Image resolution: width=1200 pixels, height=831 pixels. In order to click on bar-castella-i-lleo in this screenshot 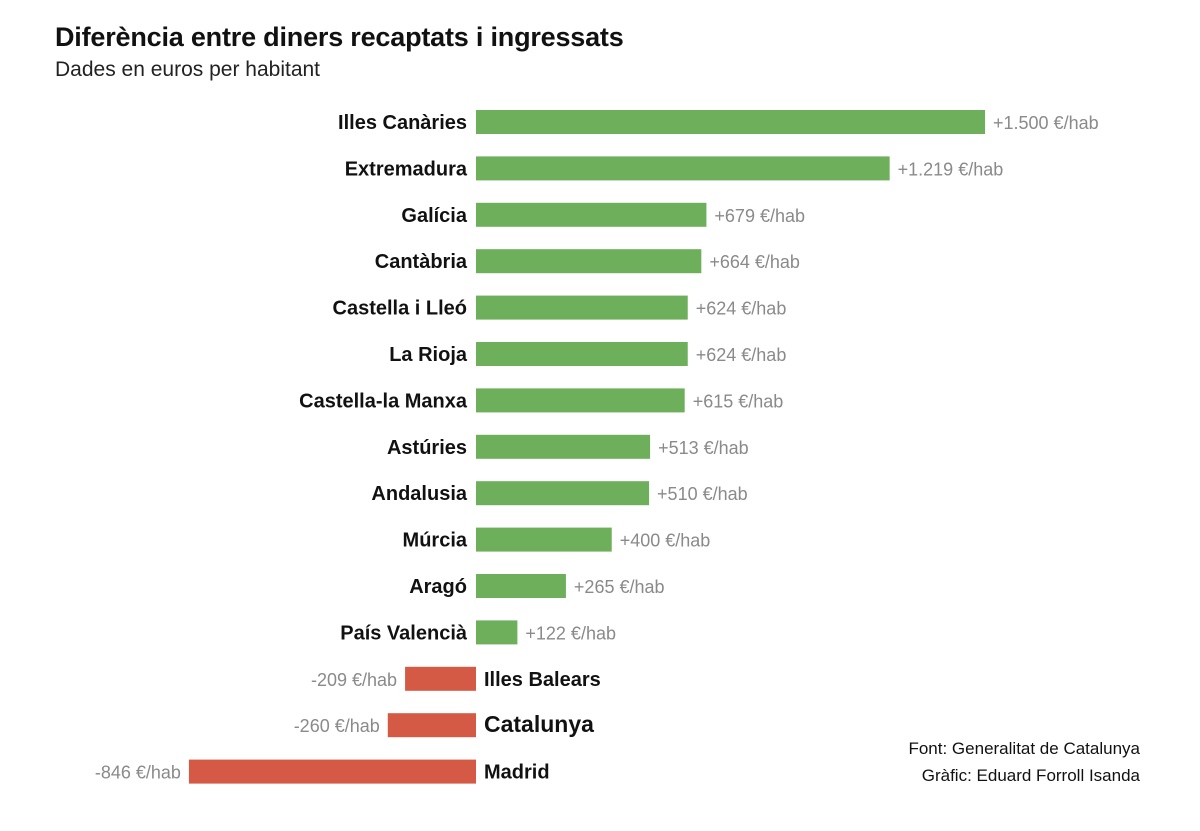, I will do `click(582, 307)`.